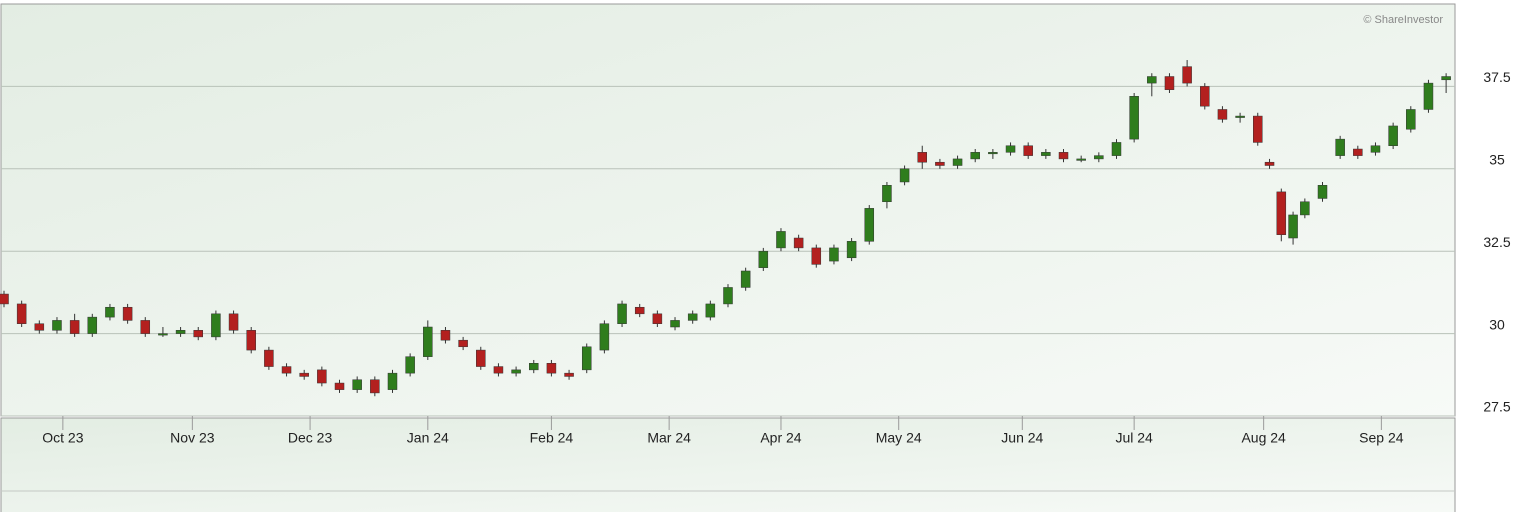  Describe the element at coordinates (1134, 438) in the screenshot. I see `x-tick-label: Jul 24` at that location.